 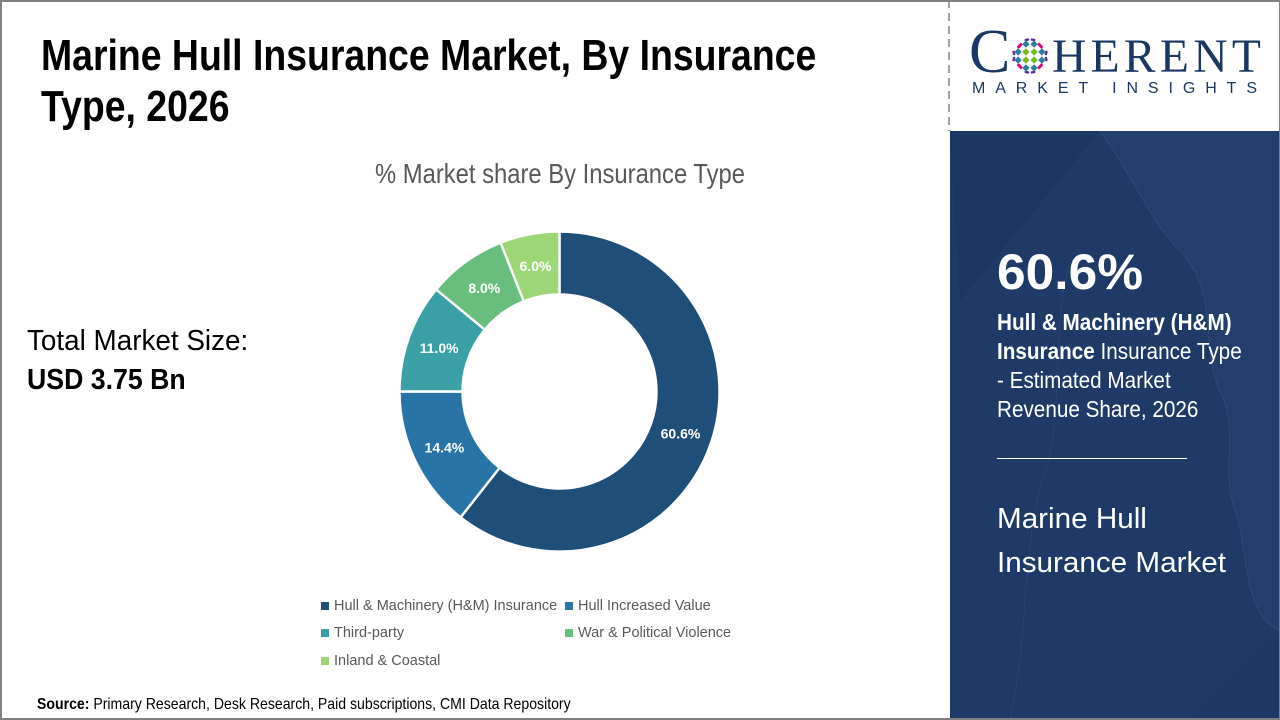 I want to click on svg-text: HERENT, so click(x=1158, y=57).